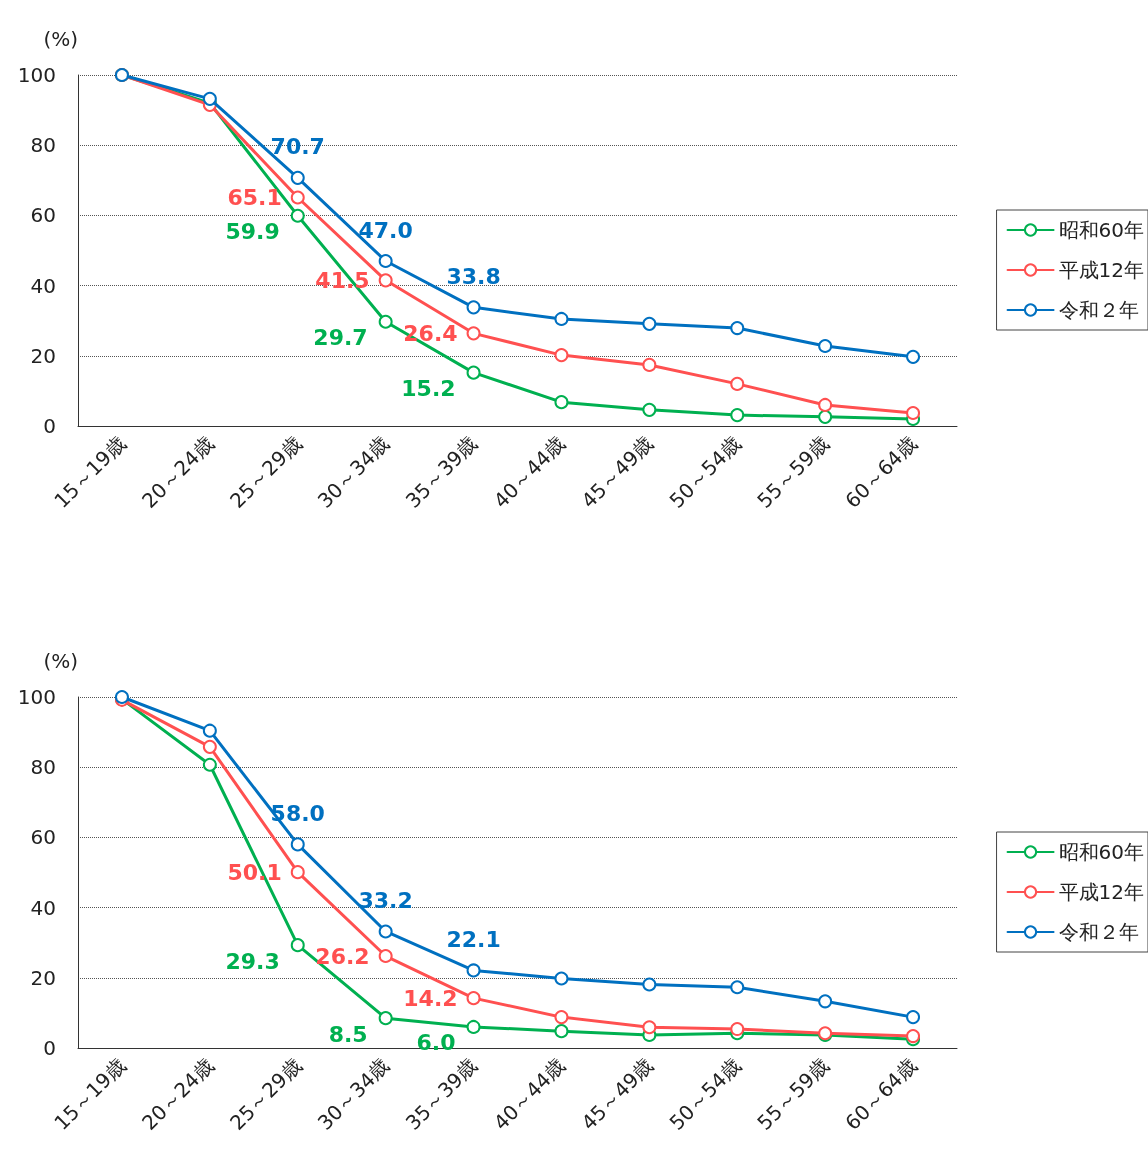 This screenshot has width=1148, height=1162. Describe the element at coordinates (340, 338) in the screenshot. I see `data-label: 29.7` at that location.